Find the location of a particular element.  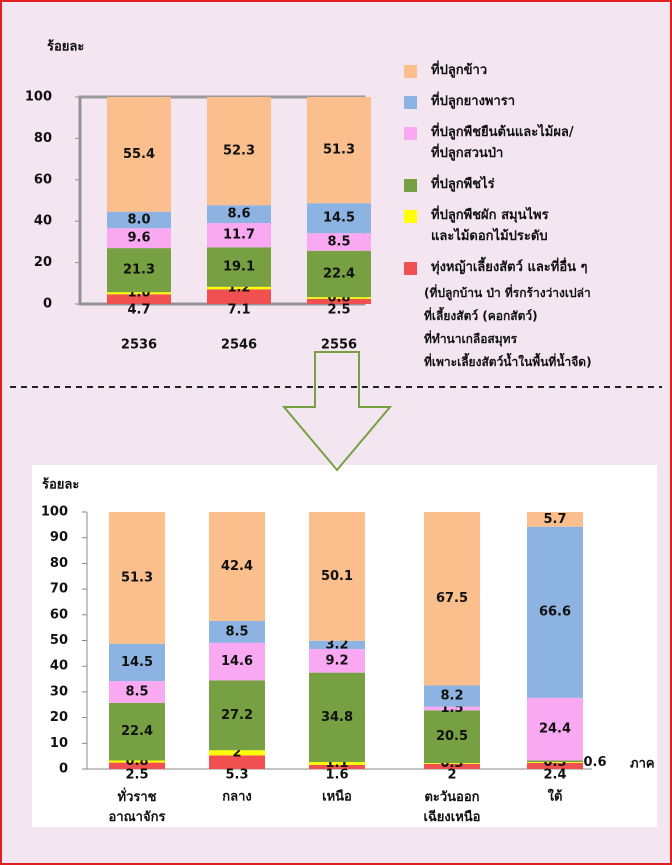

value-label: 8.2 is located at coordinates (451, 696).